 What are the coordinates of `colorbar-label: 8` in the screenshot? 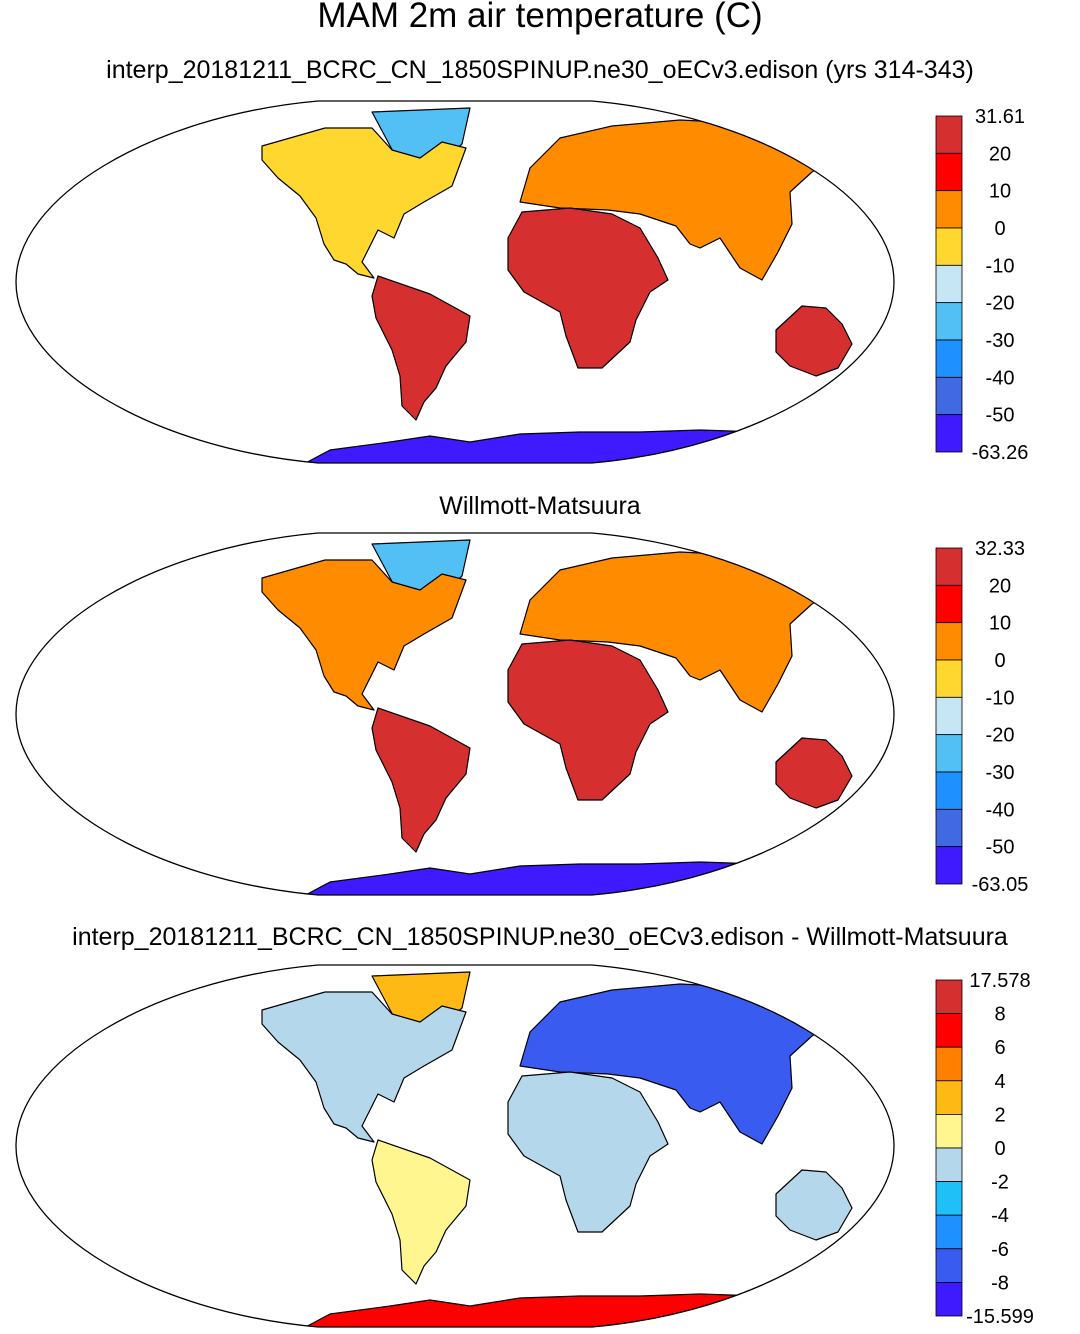 It's located at (999, 1015).